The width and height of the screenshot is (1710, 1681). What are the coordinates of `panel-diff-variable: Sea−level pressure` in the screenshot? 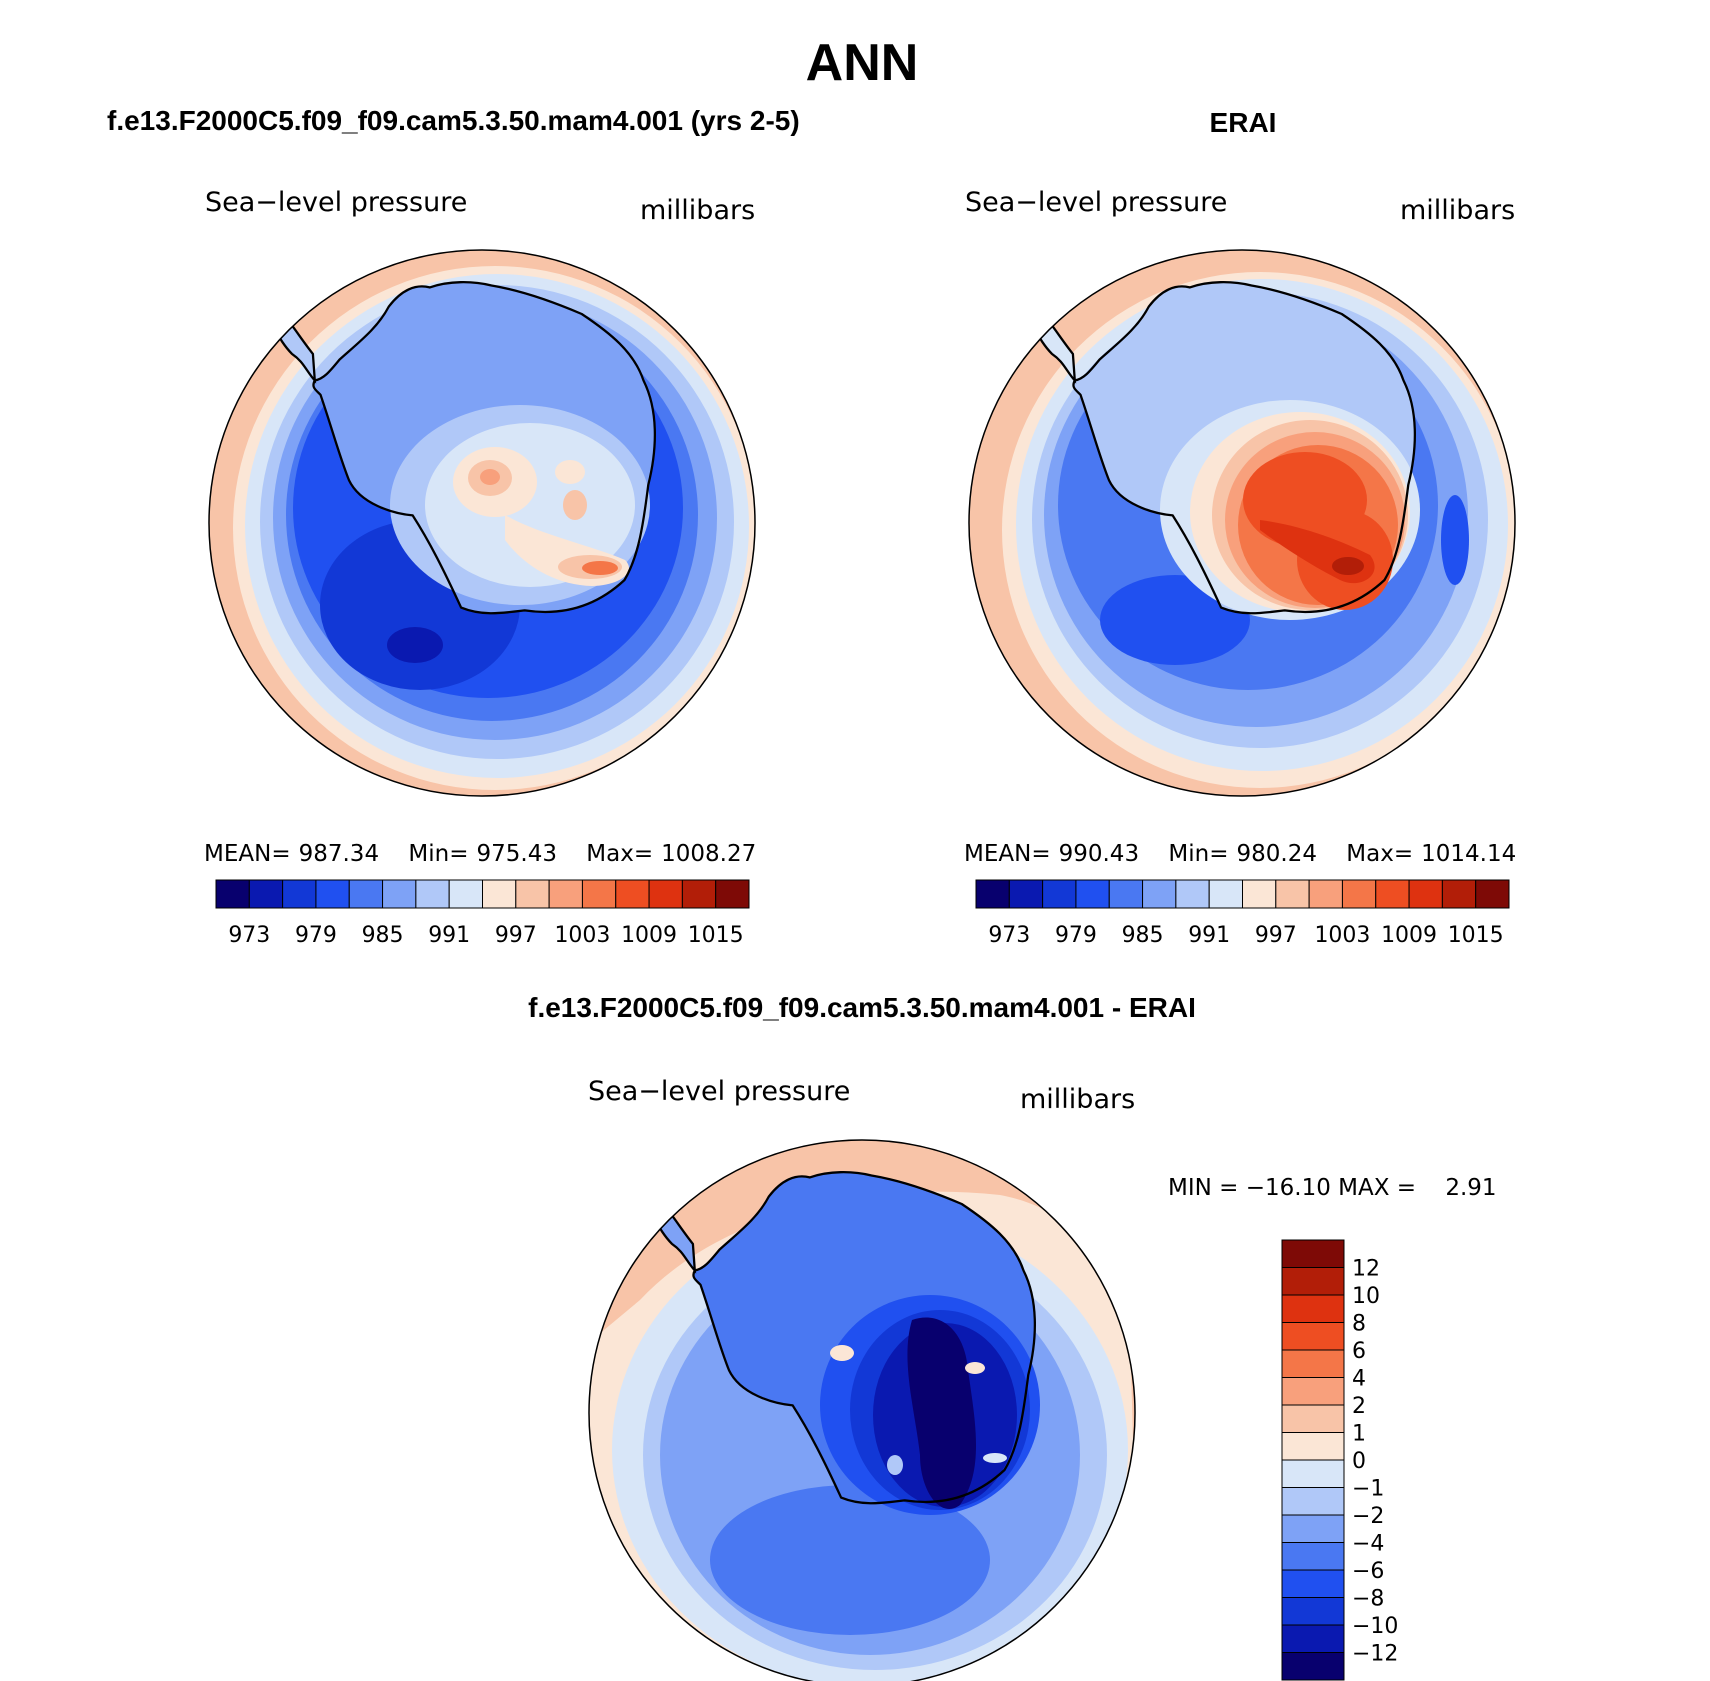 It's located at (719, 1091).